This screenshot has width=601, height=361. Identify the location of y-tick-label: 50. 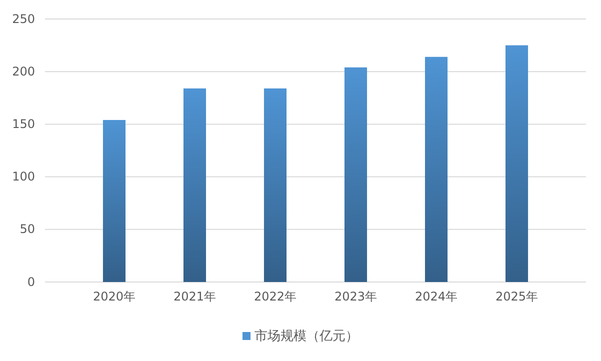
(27, 229).